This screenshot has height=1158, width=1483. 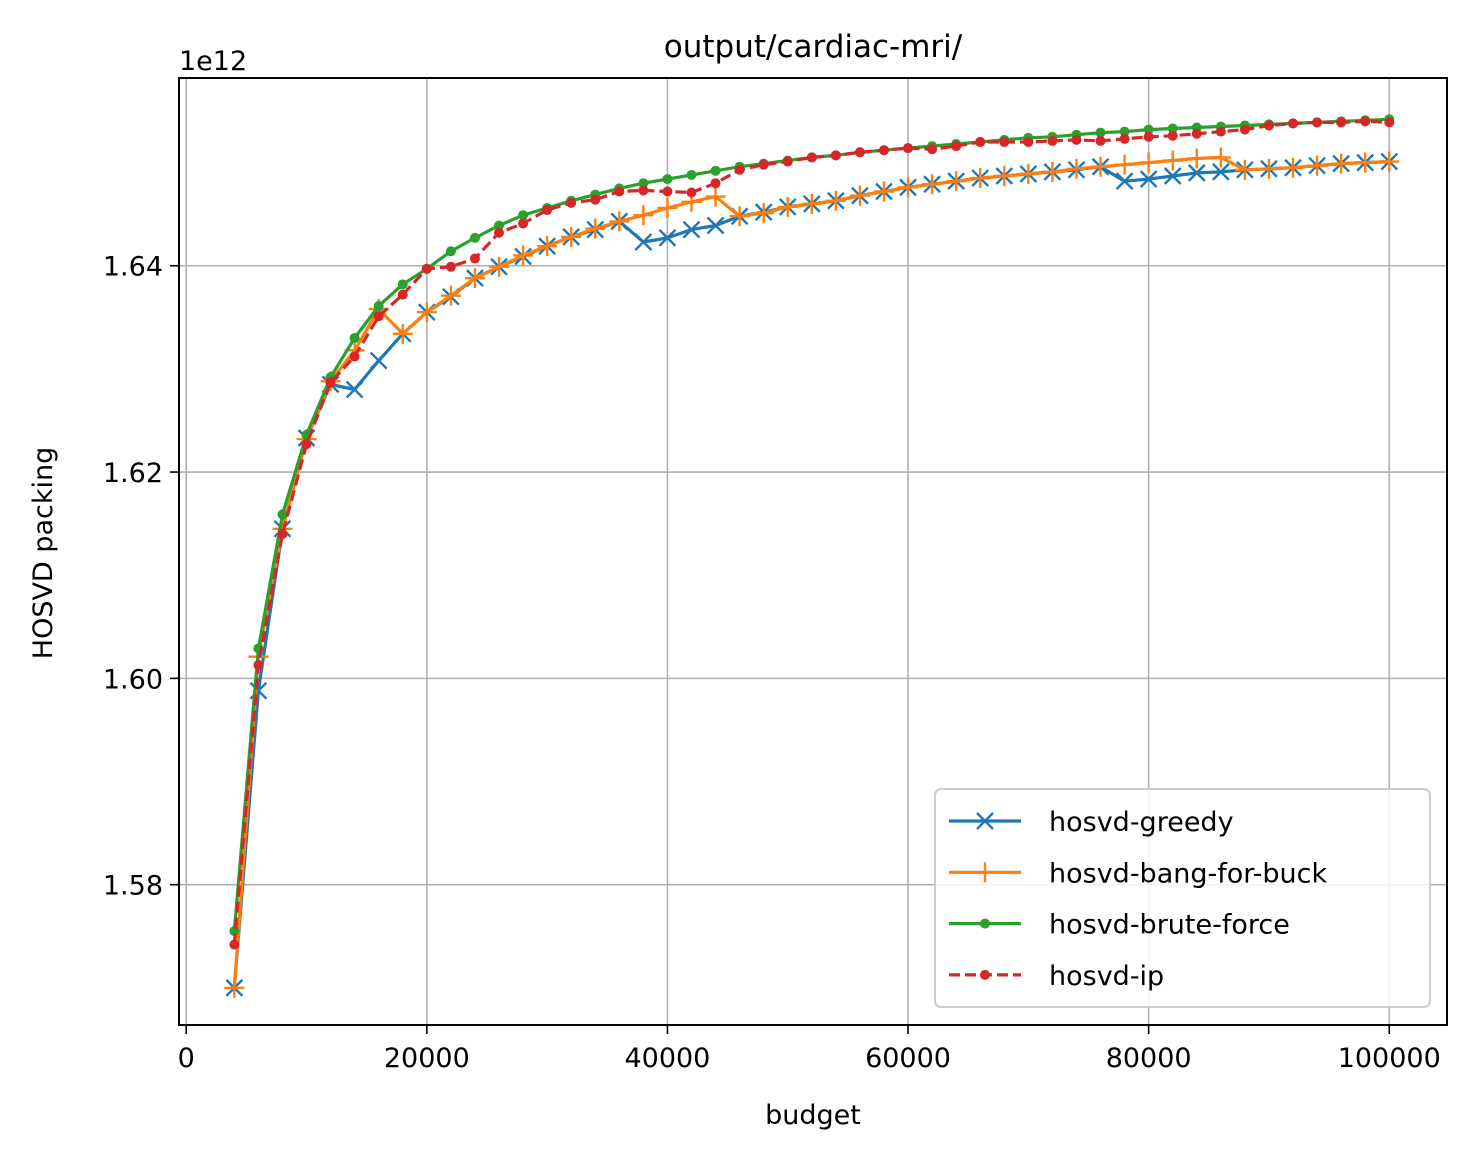 What do you see at coordinates (667, 1058) in the screenshot?
I see `x-tick-label: 40000` at bounding box center [667, 1058].